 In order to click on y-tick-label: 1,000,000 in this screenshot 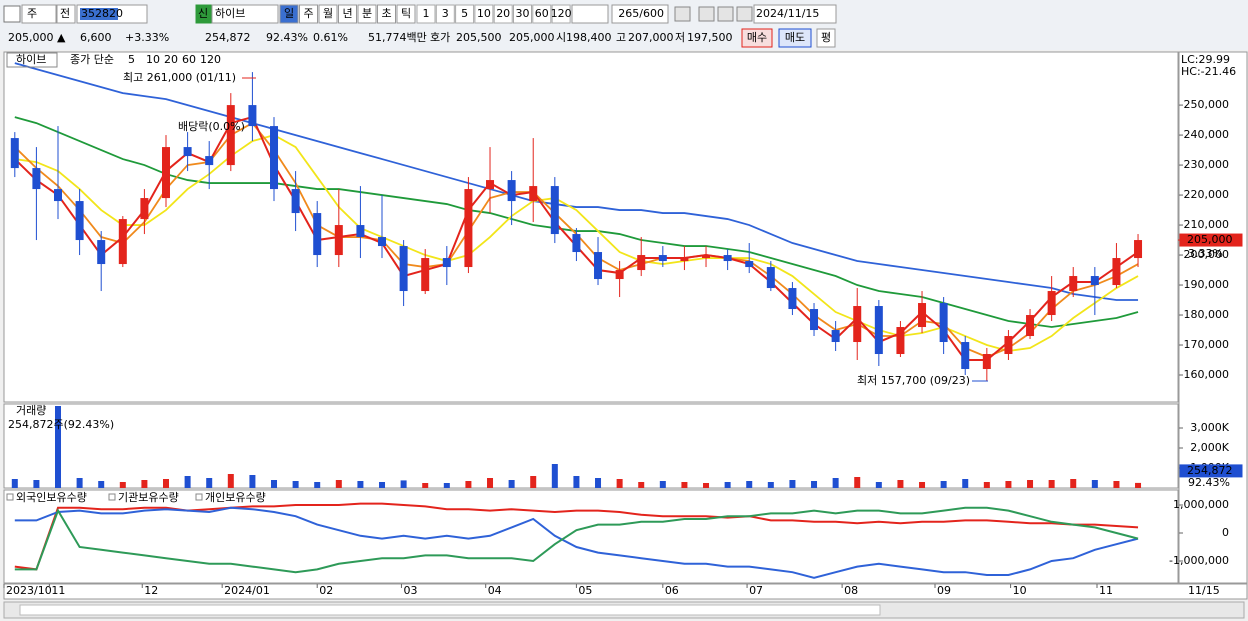, I will do `click(1201, 504)`.